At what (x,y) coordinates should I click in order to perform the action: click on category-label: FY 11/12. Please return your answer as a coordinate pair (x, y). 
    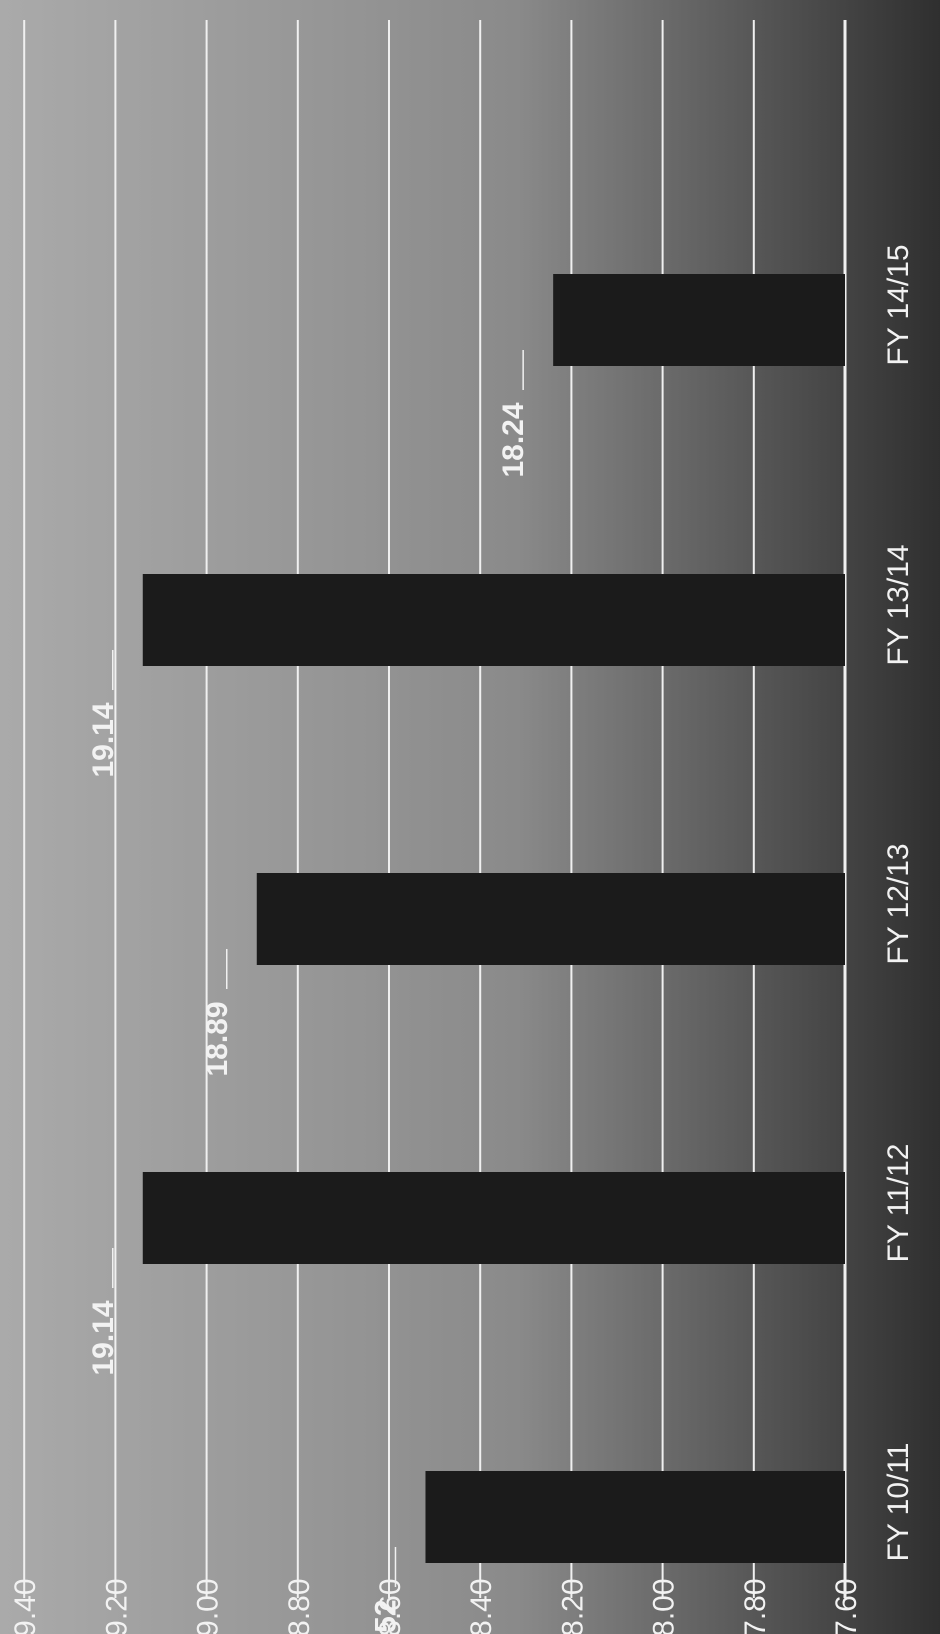
    Looking at the image, I should click on (898, 1203).